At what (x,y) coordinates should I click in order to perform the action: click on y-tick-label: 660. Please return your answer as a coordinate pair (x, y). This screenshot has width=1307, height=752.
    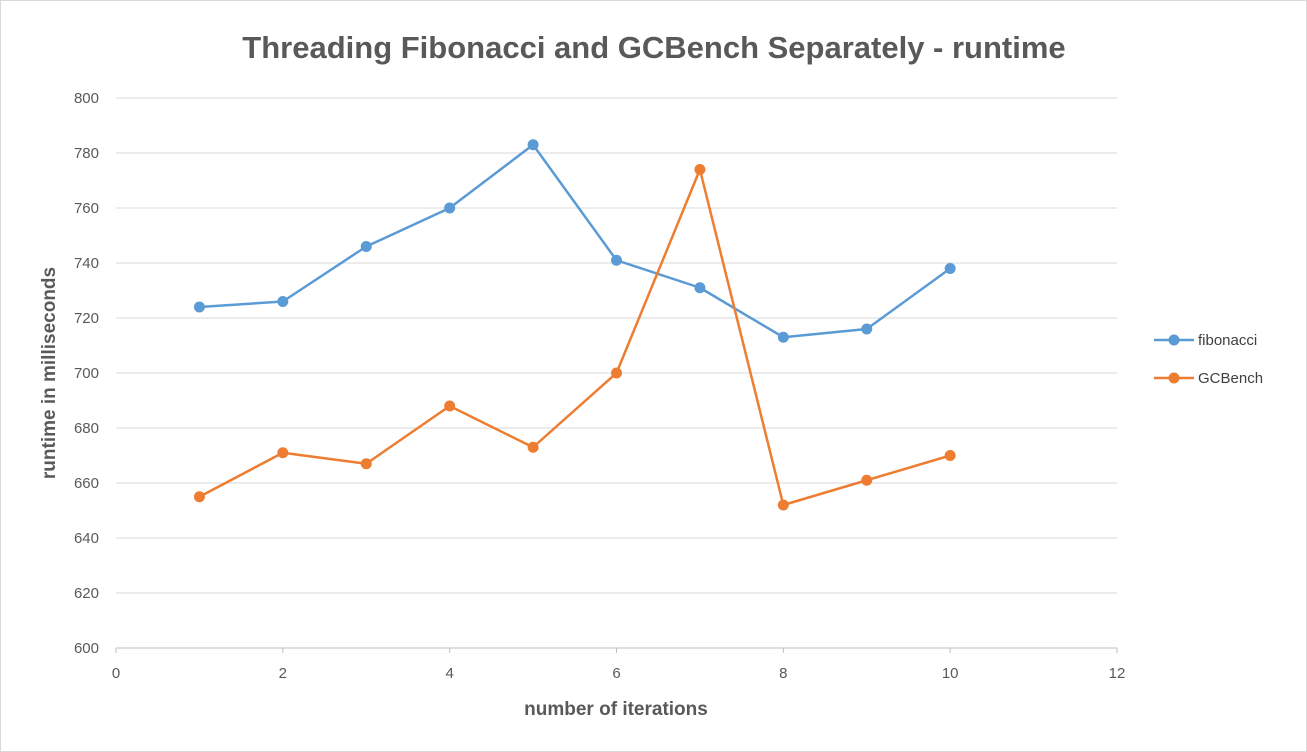
    Looking at the image, I should click on (86, 483).